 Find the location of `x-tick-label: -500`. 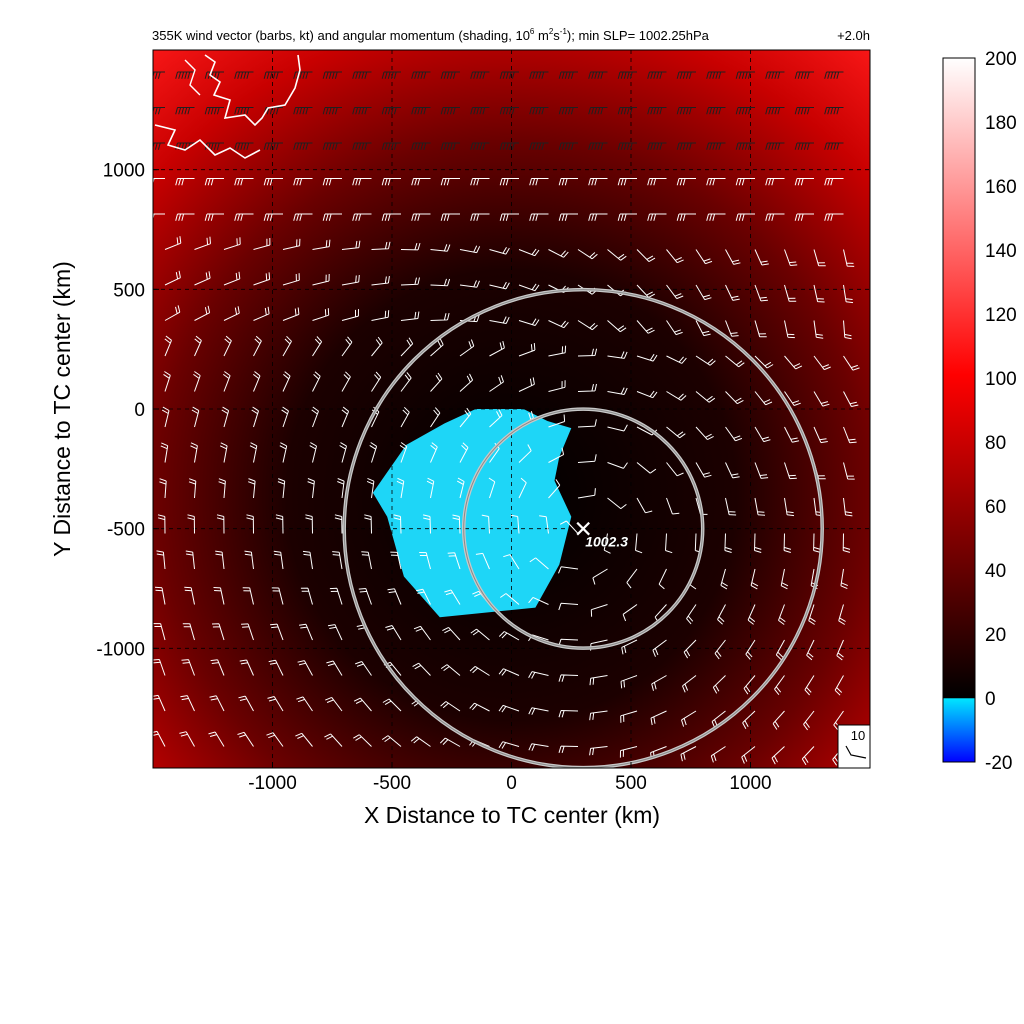

x-tick-label: -500 is located at coordinates (392, 783).